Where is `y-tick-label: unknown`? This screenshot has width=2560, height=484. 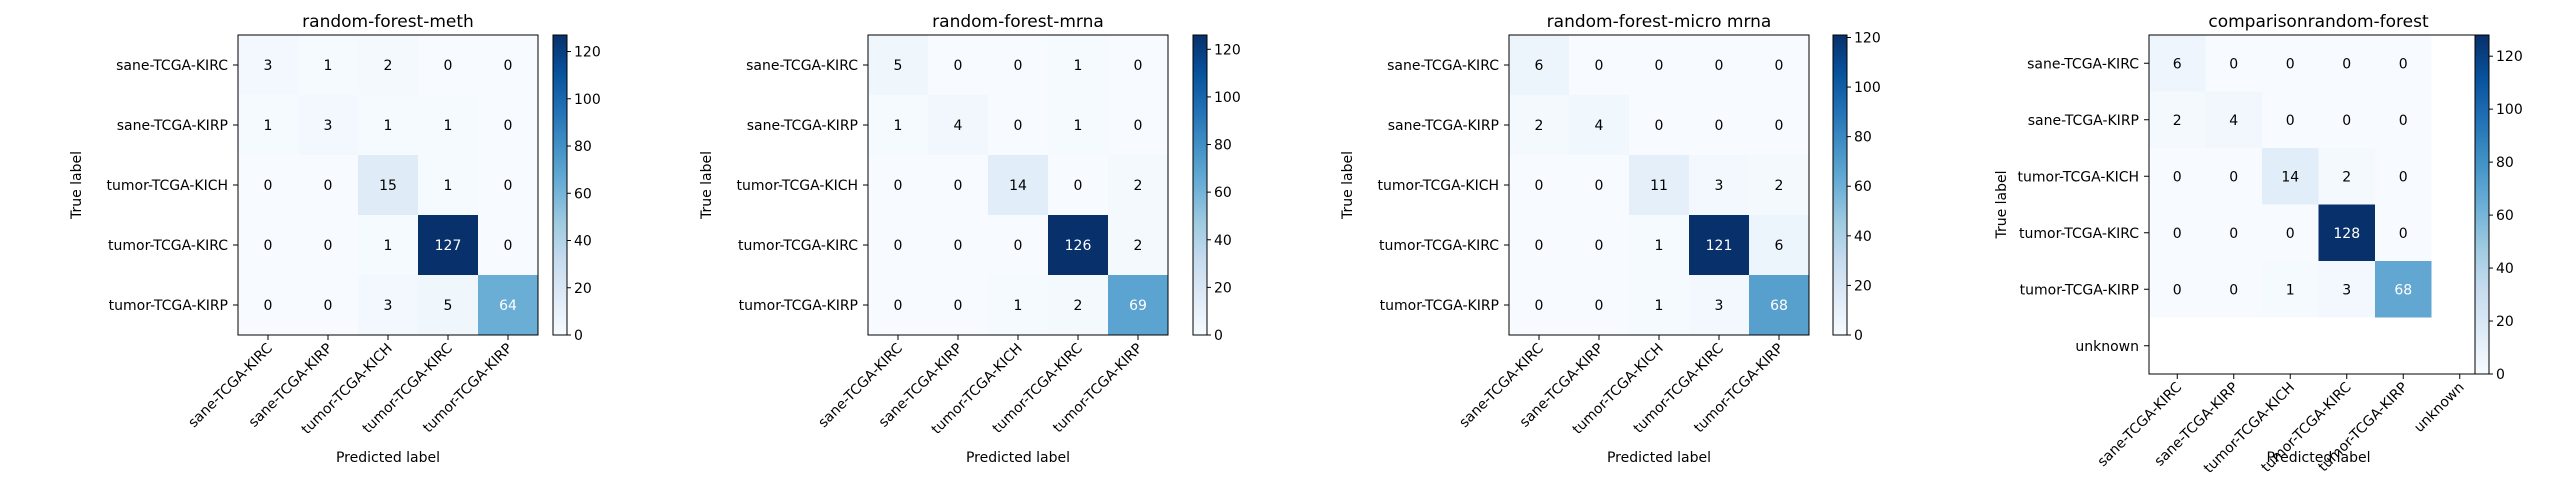 y-tick-label: unknown is located at coordinates (2107, 347).